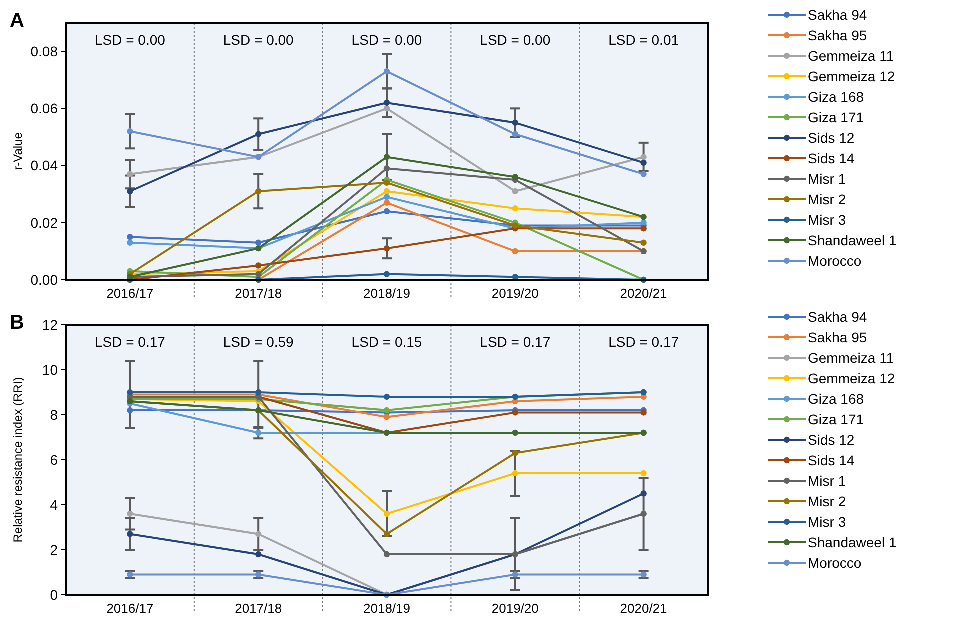 This screenshot has height=623, width=961. I want to click on y-tick-label: 2, so click(54, 550).